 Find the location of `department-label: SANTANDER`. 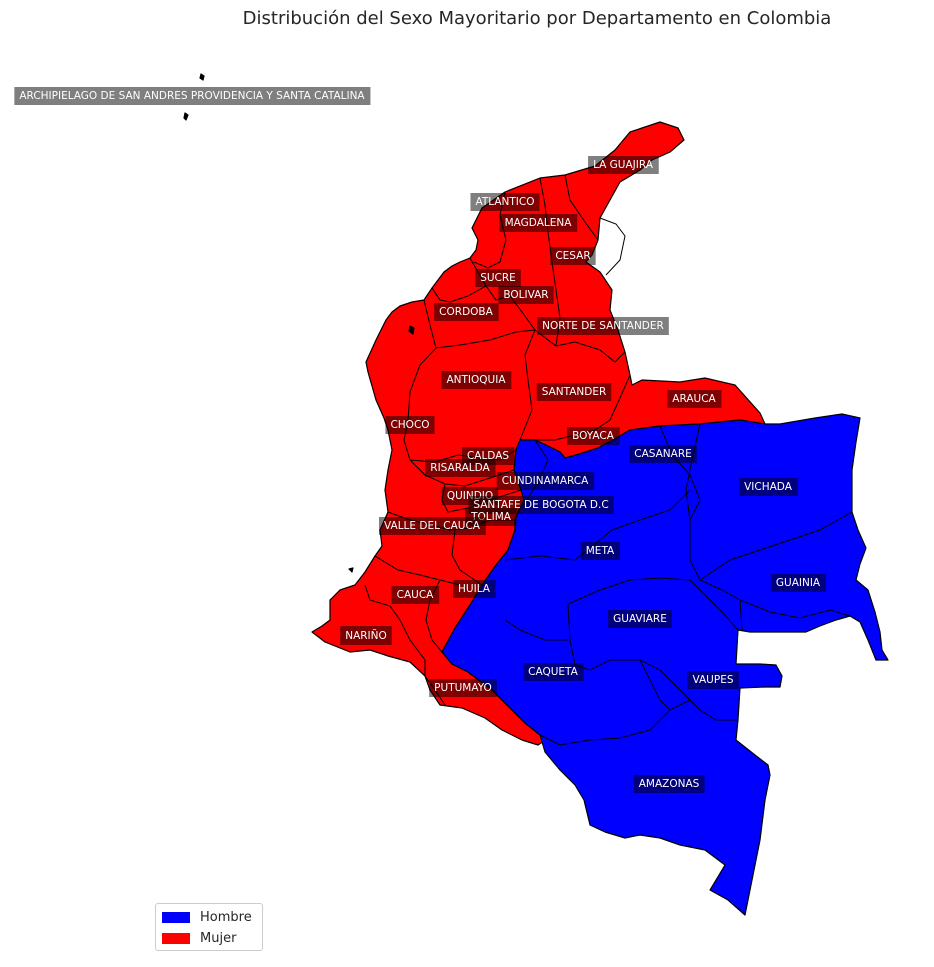

department-label: SANTANDER is located at coordinates (574, 392).